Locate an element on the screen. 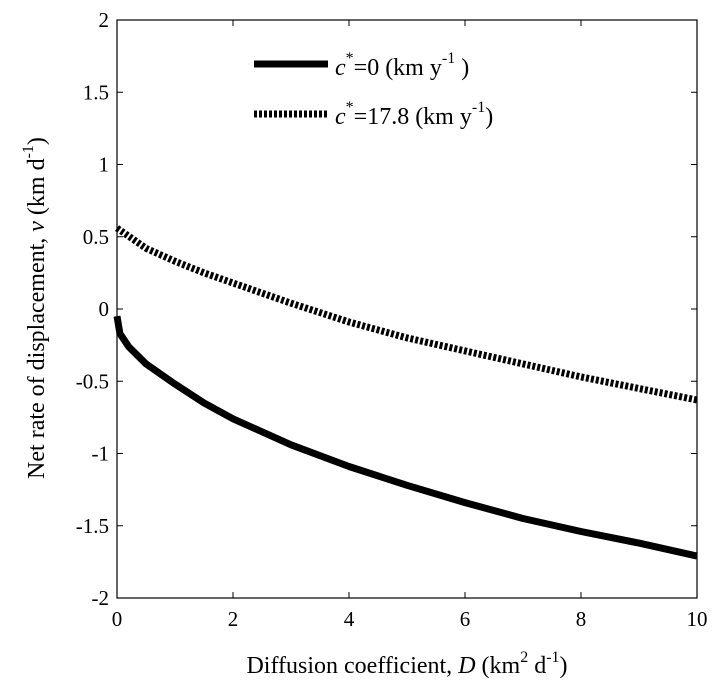  x-tick-label: 4 is located at coordinates (349, 619).